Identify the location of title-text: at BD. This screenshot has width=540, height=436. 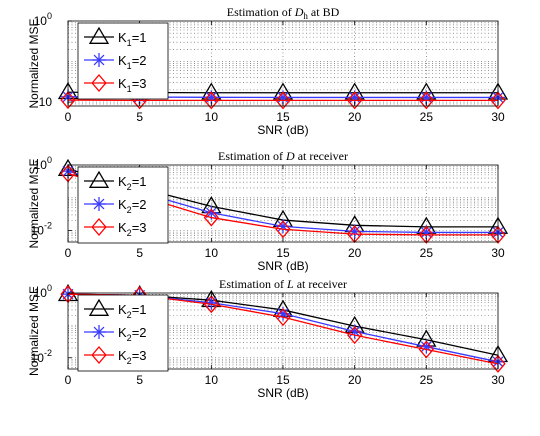
(324, 12).